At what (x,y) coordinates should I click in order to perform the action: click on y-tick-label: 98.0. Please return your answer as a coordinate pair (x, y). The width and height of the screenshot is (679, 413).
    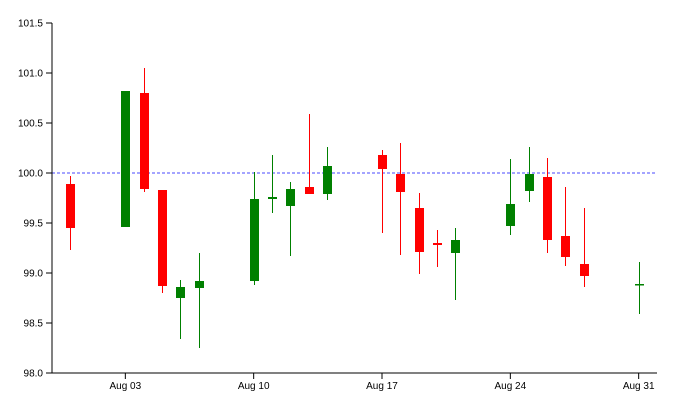
    Looking at the image, I should click on (34, 374).